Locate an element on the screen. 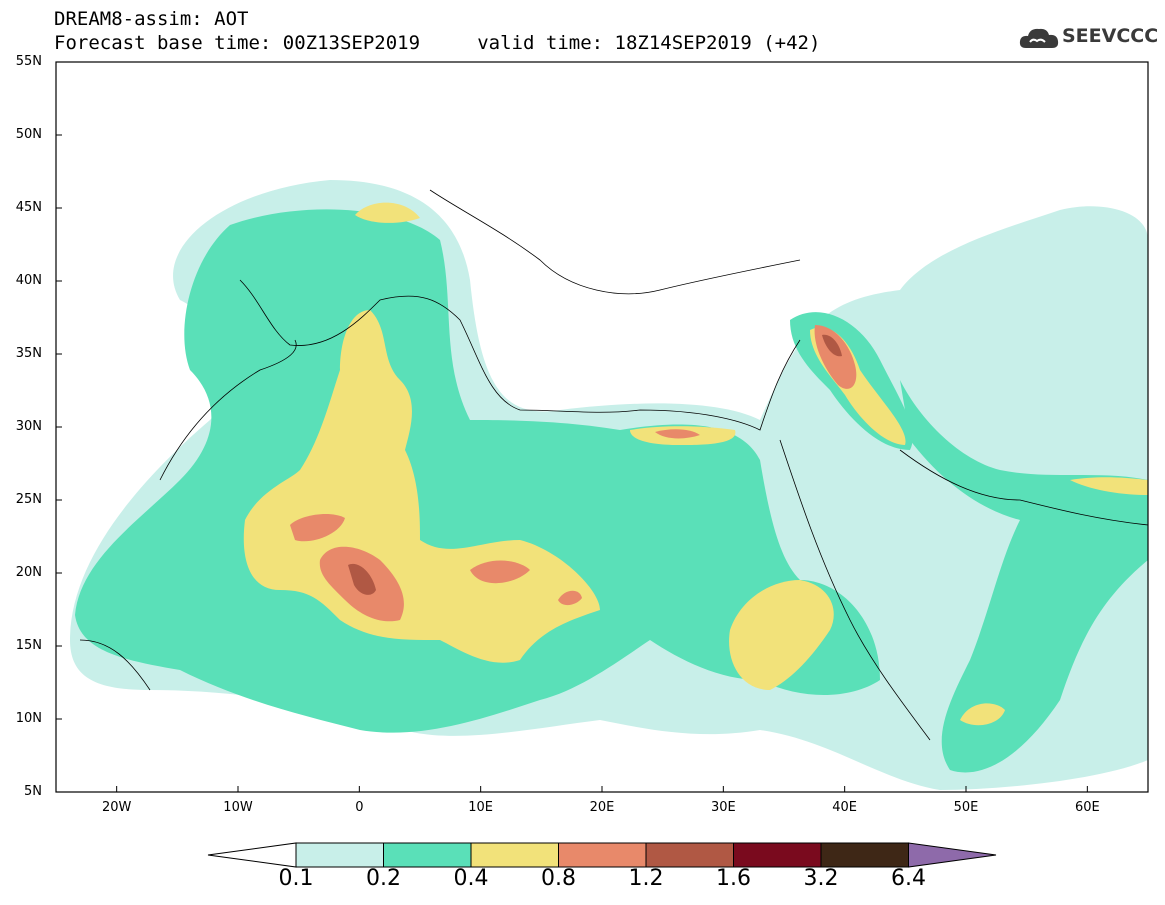  aot-band-0.4-somalia is located at coordinates (982, 714).